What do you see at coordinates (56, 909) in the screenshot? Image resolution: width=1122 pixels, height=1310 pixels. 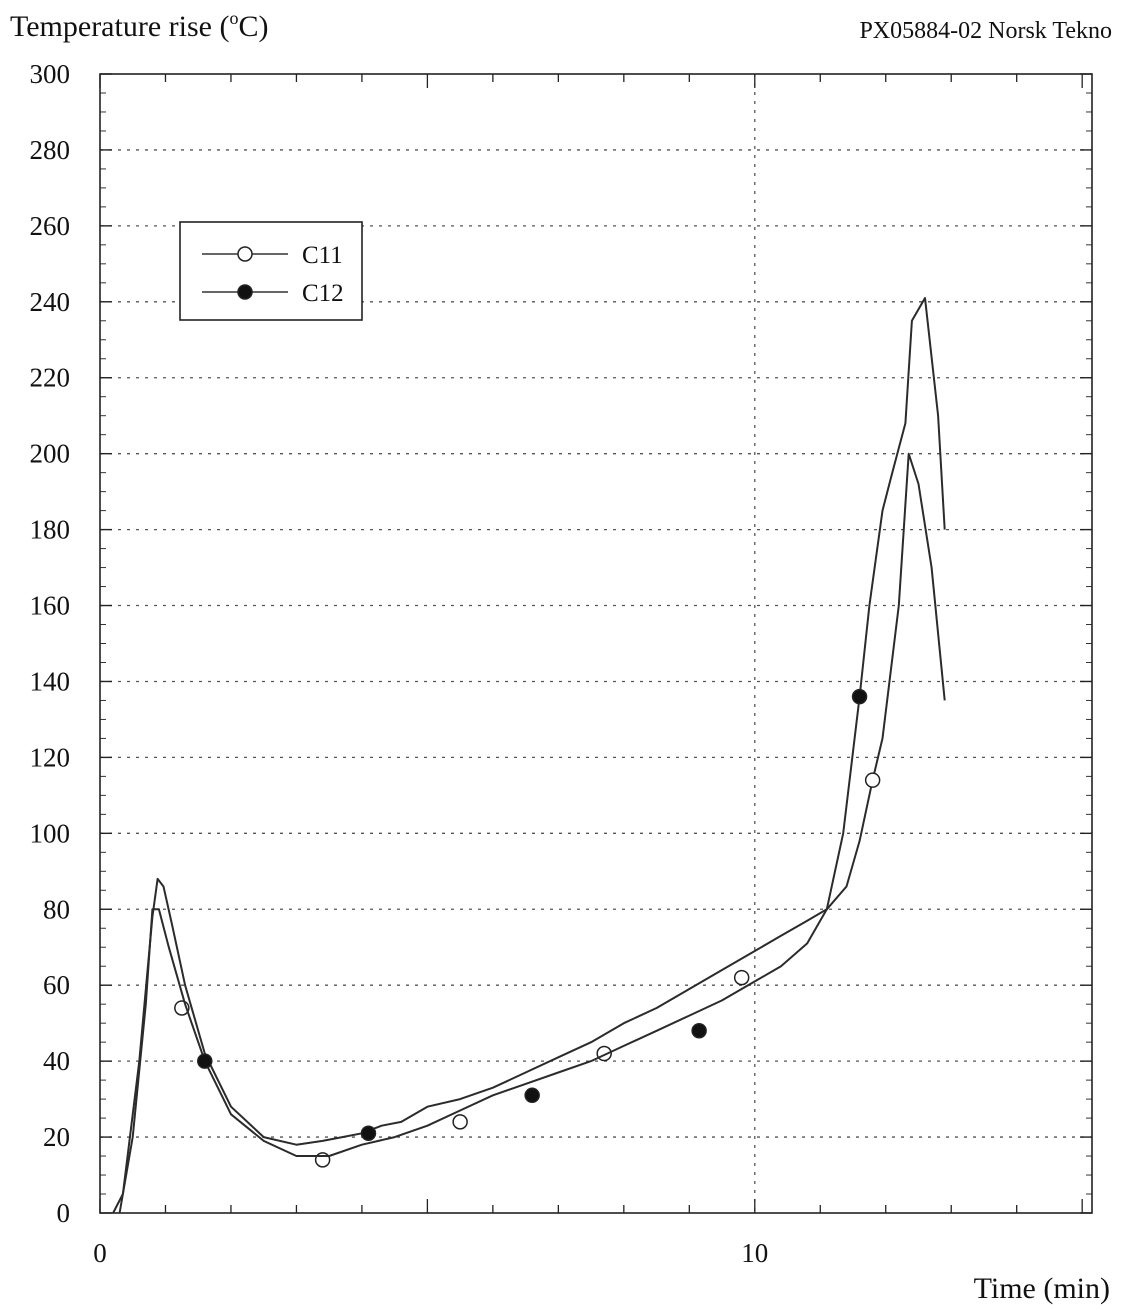 I see `y-tick-label: 80` at bounding box center [56, 909].